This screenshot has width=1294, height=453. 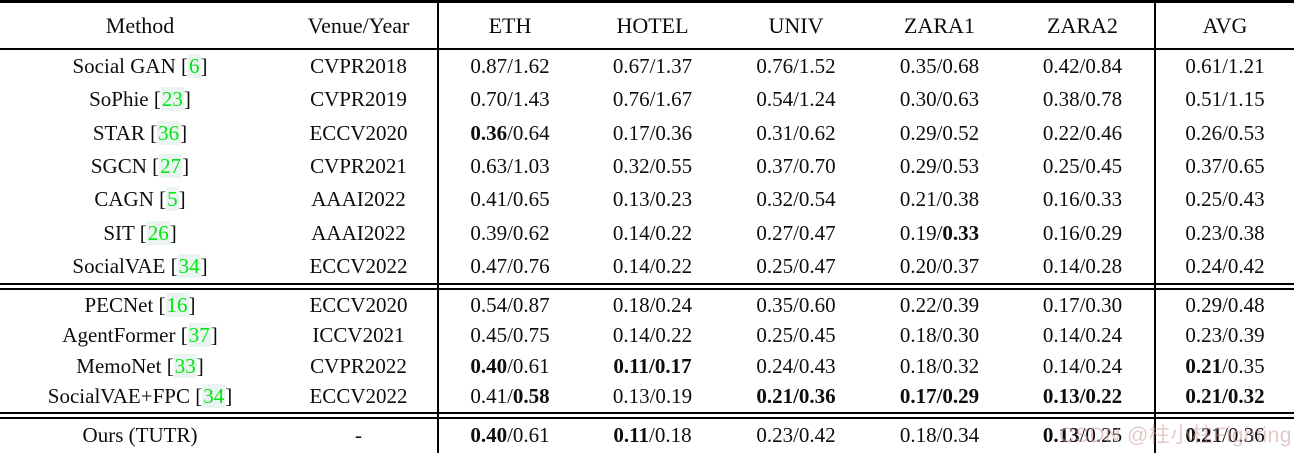 I want to click on metric-cell-univ: 0.76/1.52, so click(x=796, y=66).